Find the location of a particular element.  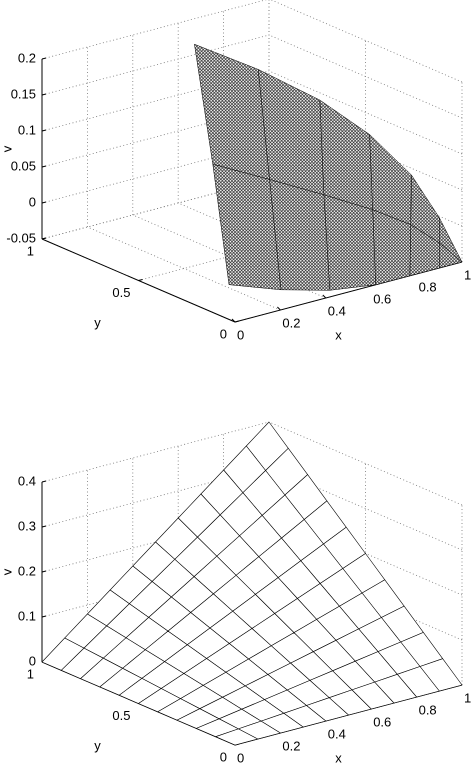

z-tick-label: 0.3 is located at coordinates (27, 525).